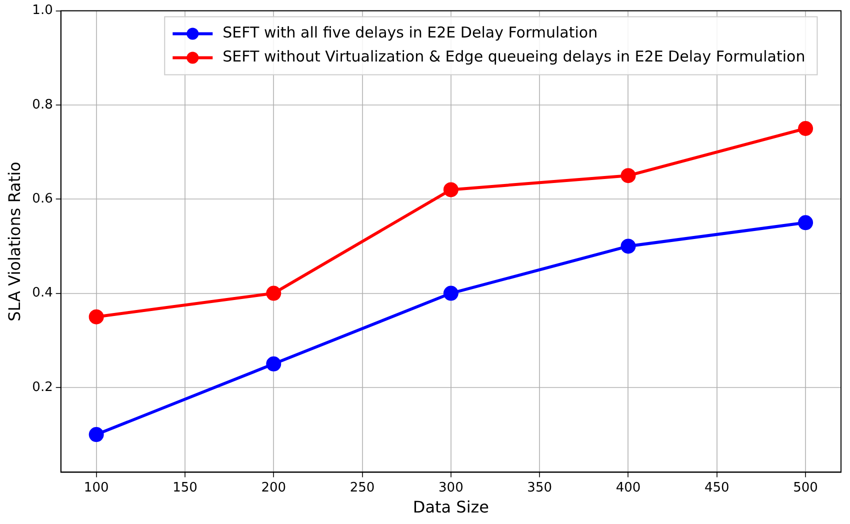 This screenshot has width=850, height=524. I want to click on x-tick-label: 500, so click(805, 488).